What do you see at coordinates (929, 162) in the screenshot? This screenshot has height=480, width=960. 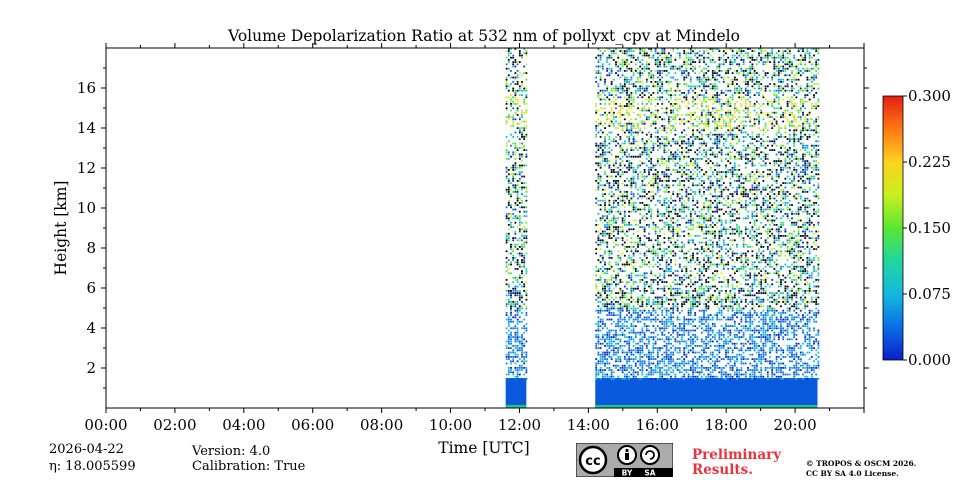 I see `colorbar-tick-label-3: 0.225` at bounding box center [929, 162].